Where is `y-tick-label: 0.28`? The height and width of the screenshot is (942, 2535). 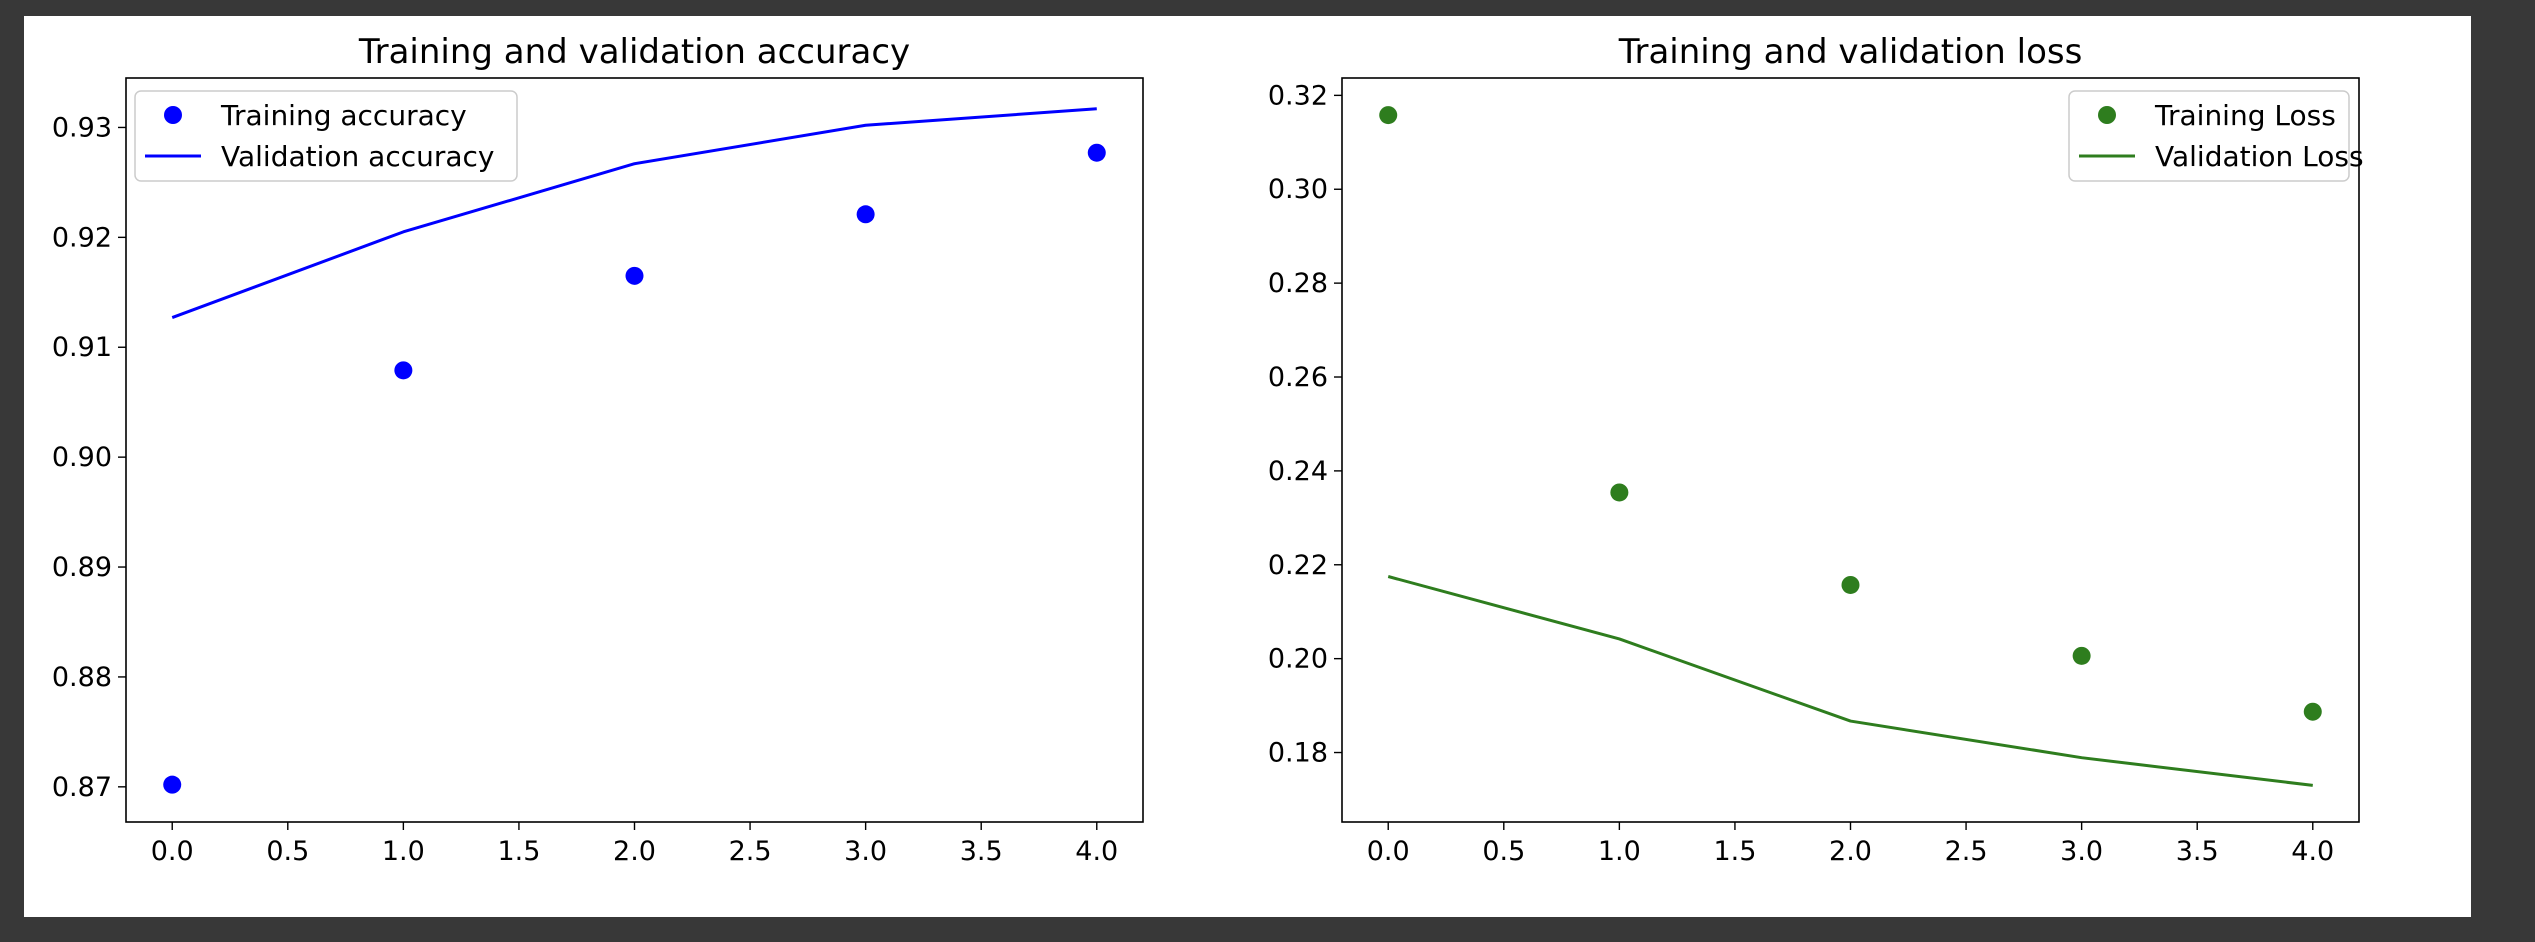 y-tick-label: 0.28 is located at coordinates (1298, 283).